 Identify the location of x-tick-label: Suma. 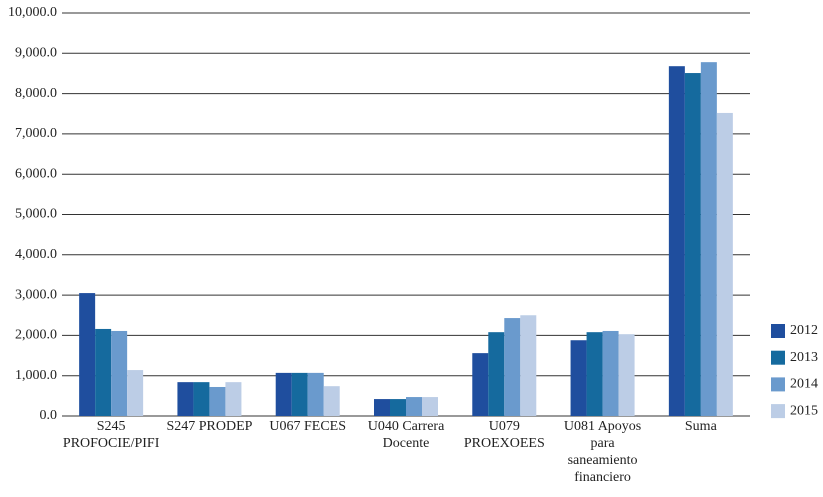
(700, 426).